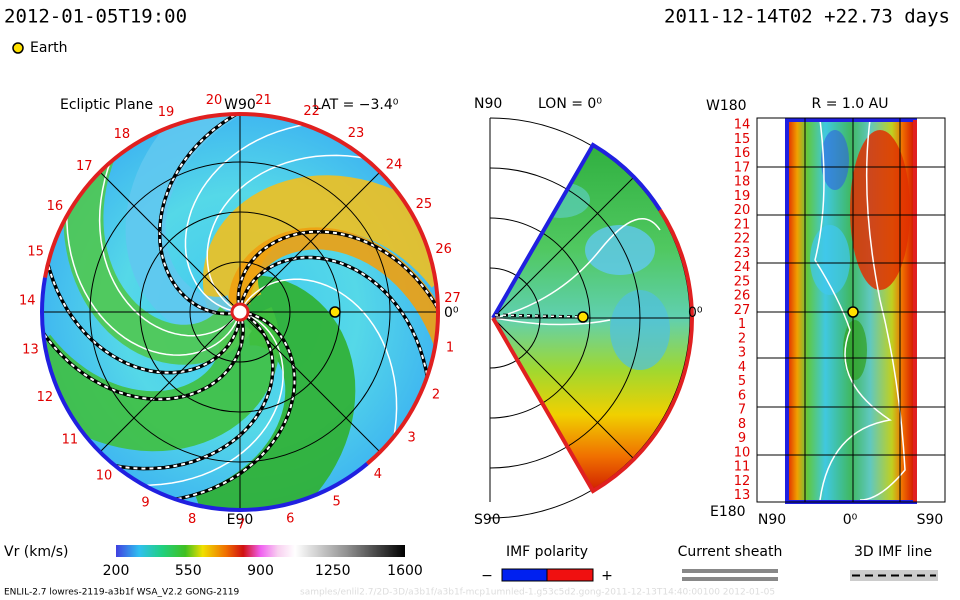 Image resolution: width=960 pixels, height=600 pixels. I want to click on imf-positive, so click(570, 575).